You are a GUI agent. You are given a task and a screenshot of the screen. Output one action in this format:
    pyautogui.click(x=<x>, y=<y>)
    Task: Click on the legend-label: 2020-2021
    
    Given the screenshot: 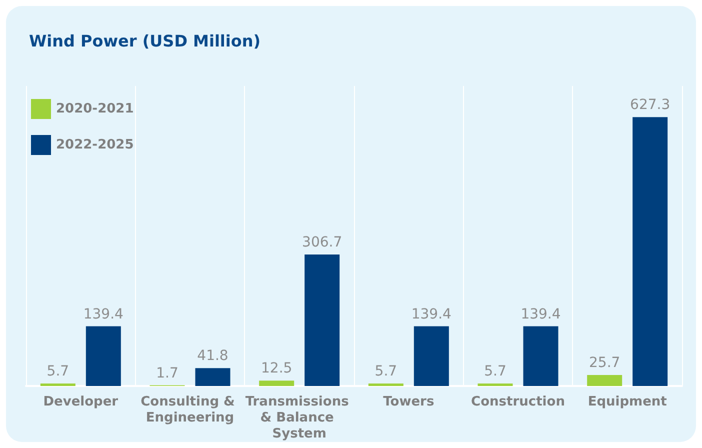 What is the action you would take?
    pyautogui.click(x=95, y=109)
    